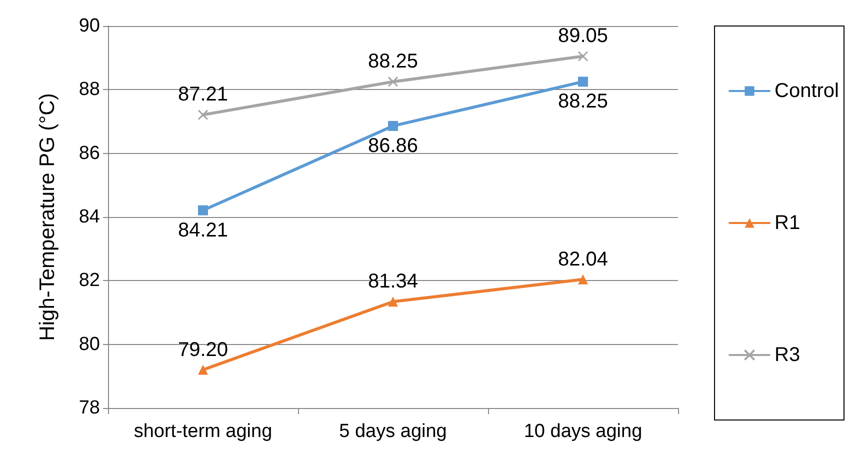  Describe the element at coordinates (89, 217) in the screenshot. I see `y-tick-label: 84` at that location.